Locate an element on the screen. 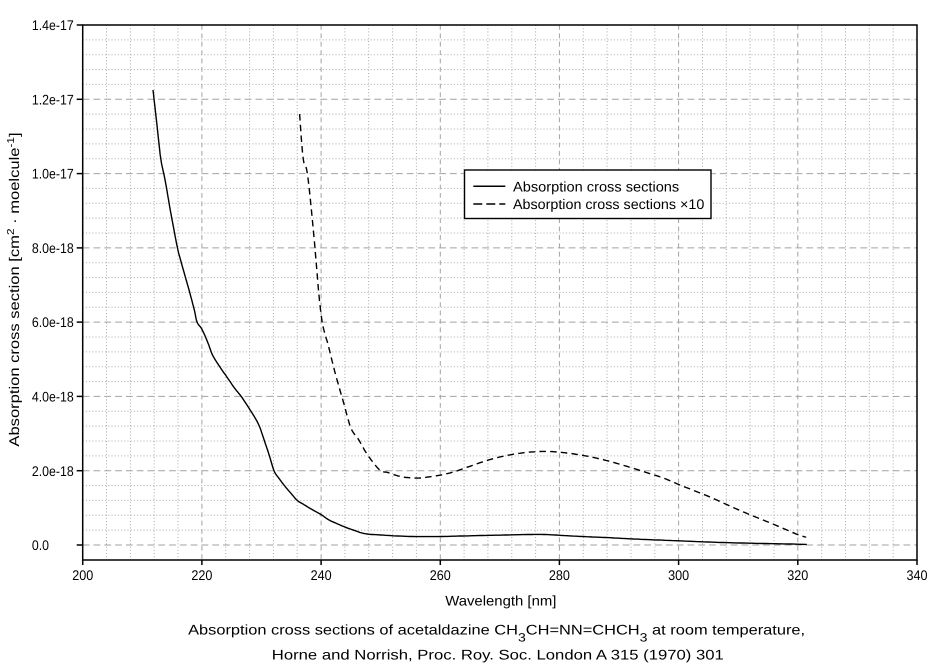 Image resolution: width=942 pixels, height=668 pixels. svg-text: 1.4e-17 is located at coordinates (53, 25).